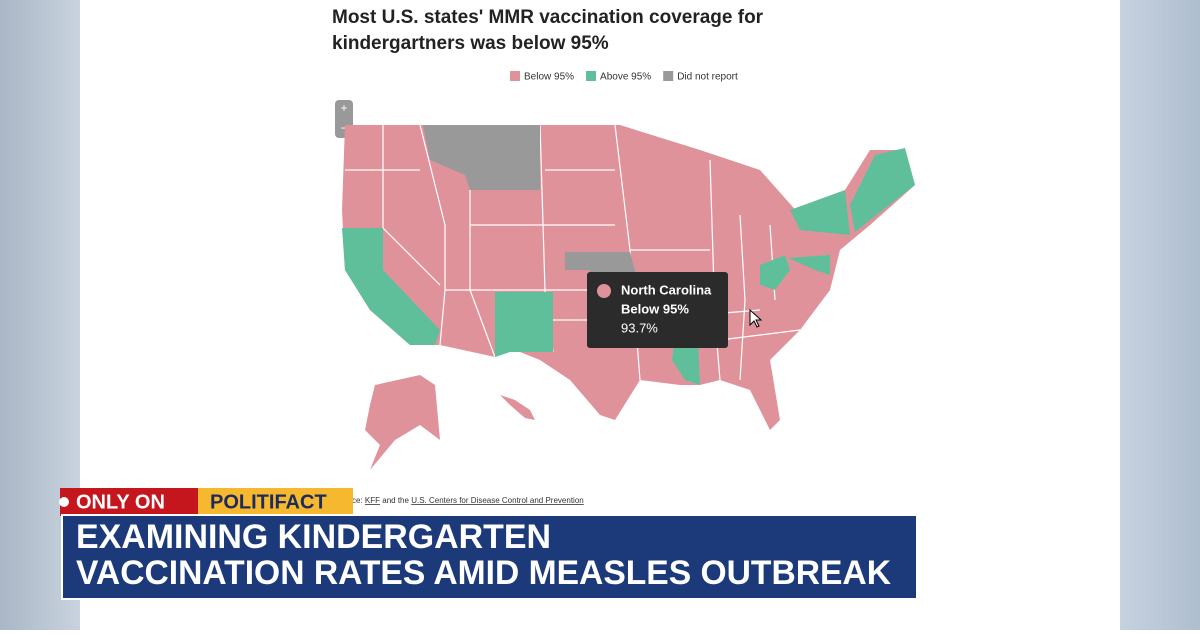 The height and width of the screenshot is (635, 1200). I want to click on tooltip-state: North Carolina, so click(666, 289).